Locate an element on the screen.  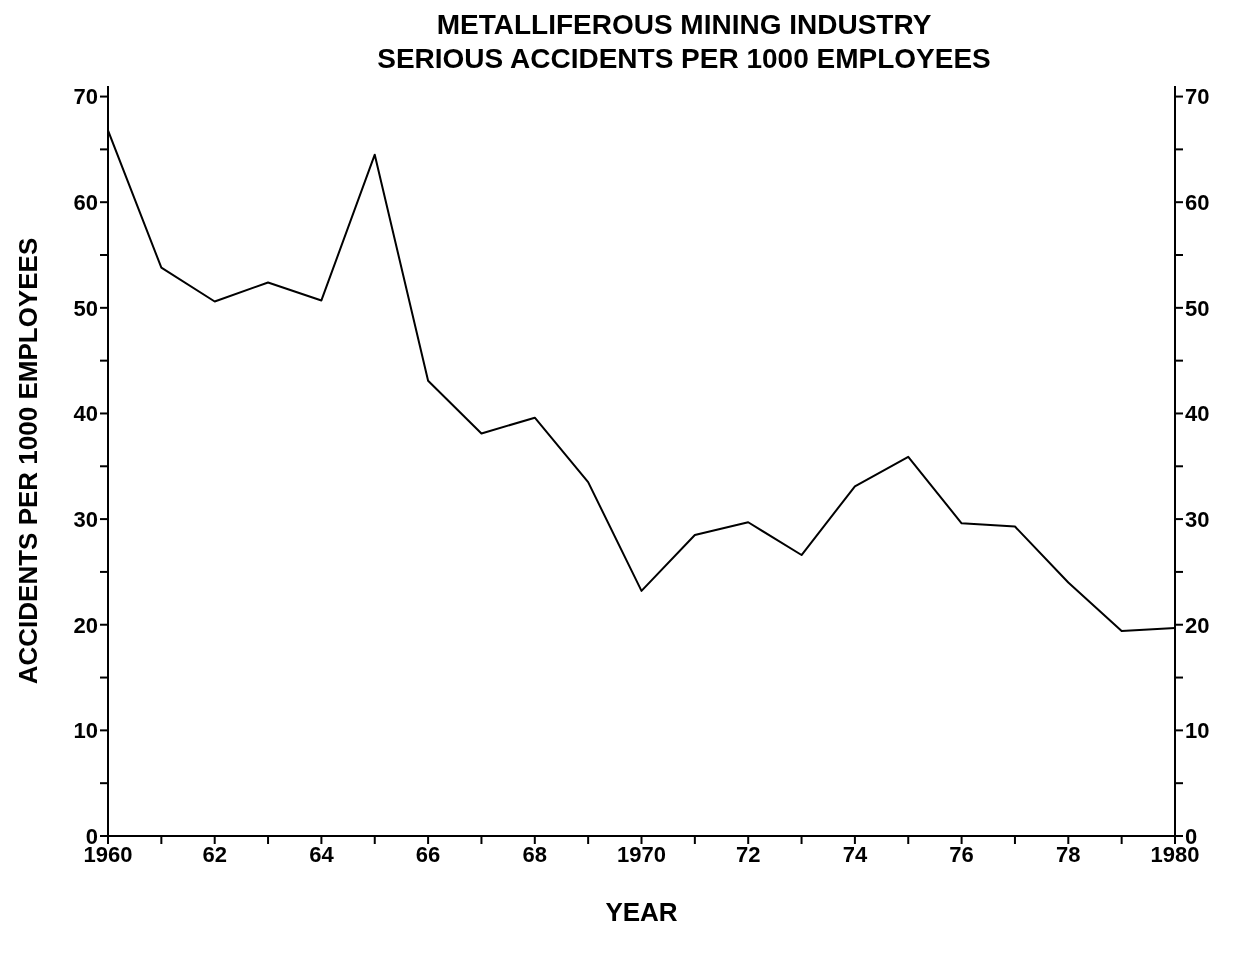
y2-tick-label: 60 is located at coordinates (1197, 203).